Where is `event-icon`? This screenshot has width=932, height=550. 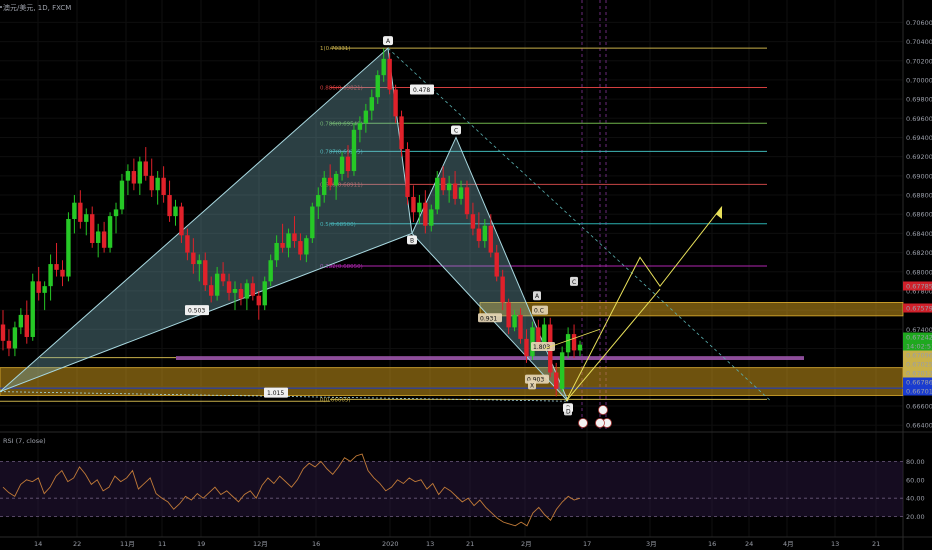
event-icon is located at coordinates (600, 423).